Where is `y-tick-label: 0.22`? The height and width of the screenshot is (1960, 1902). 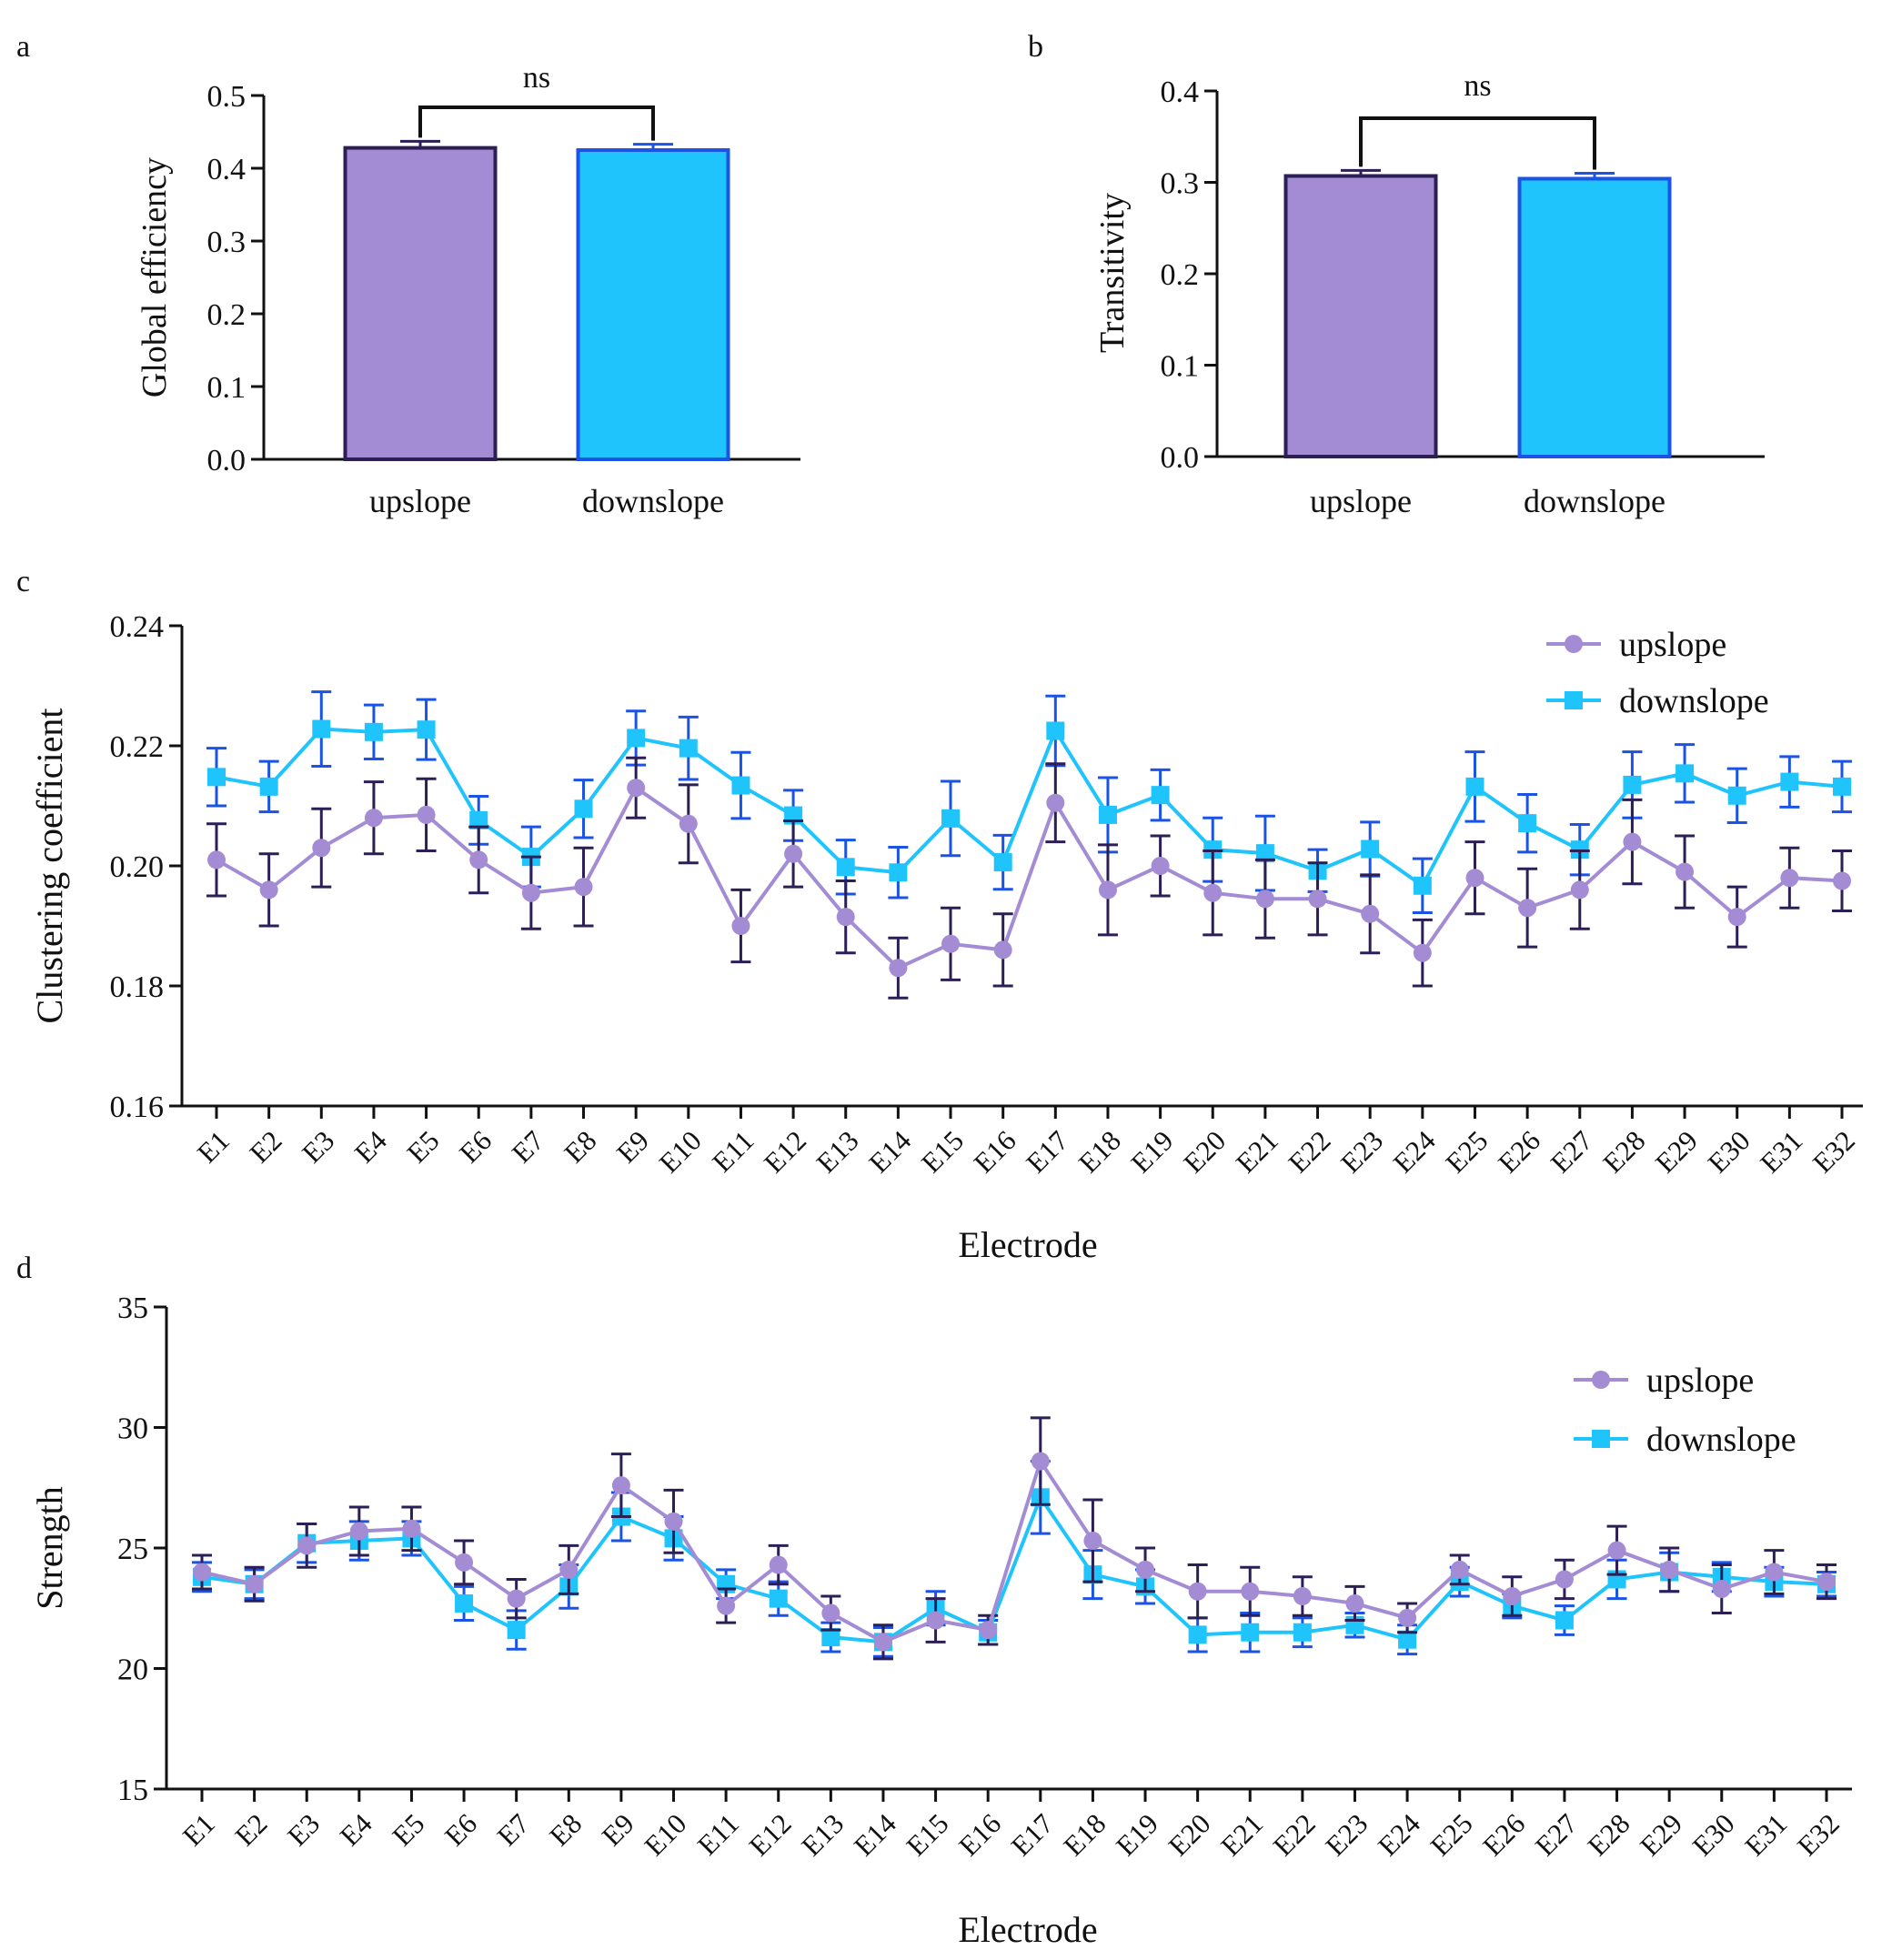
y-tick-label: 0.22 is located at coordinates (138, 747).